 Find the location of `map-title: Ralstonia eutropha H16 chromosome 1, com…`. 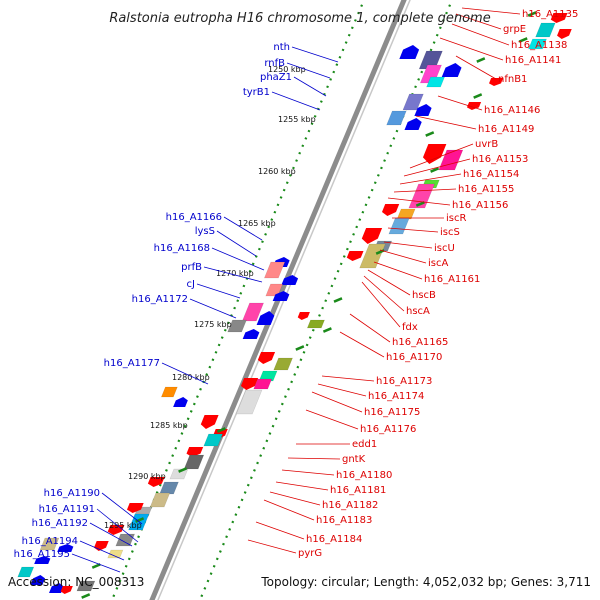

map-title: Ralstonia eutropha H16 chromosome 1, com… is located at coordinates (299, 18).